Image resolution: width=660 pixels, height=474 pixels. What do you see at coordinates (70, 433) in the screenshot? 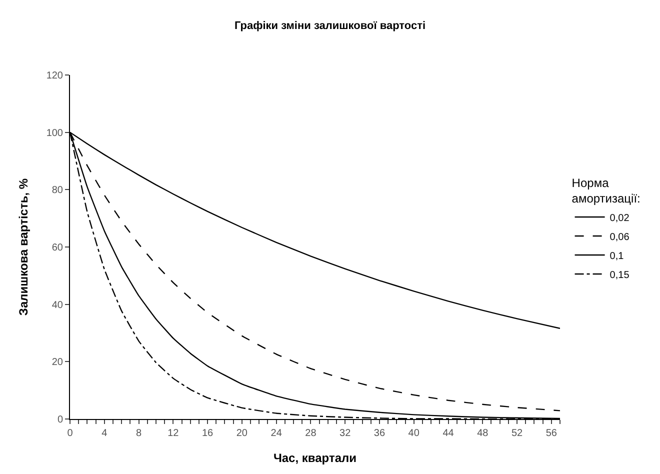
I see `x-tick-label: 0` at bounding box center [70, 433].